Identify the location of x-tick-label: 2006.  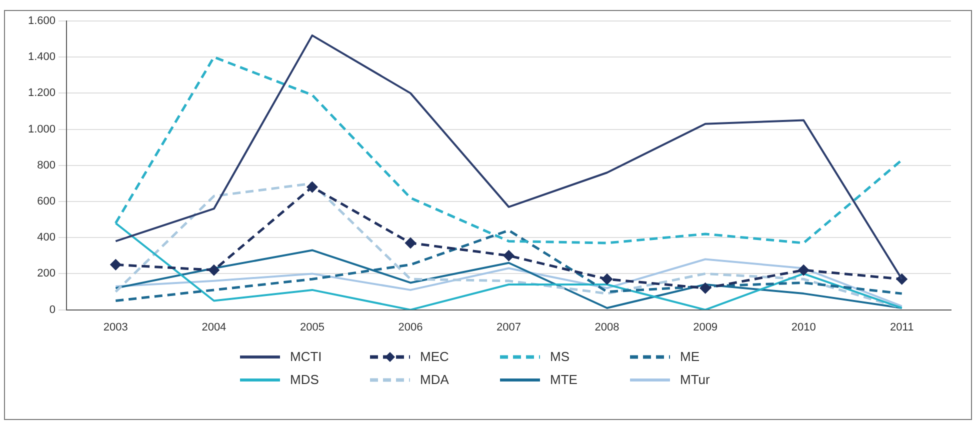
(410, 327).